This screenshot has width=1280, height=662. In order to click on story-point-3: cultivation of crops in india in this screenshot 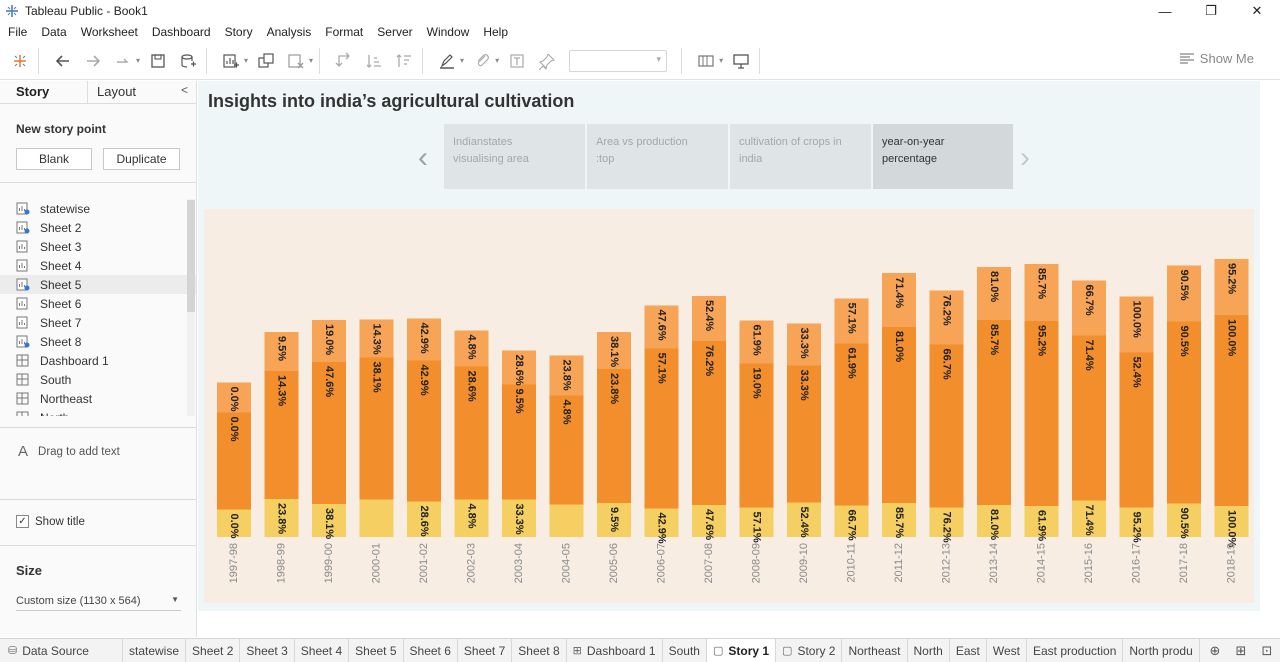, I will do `click(801, 156)`.